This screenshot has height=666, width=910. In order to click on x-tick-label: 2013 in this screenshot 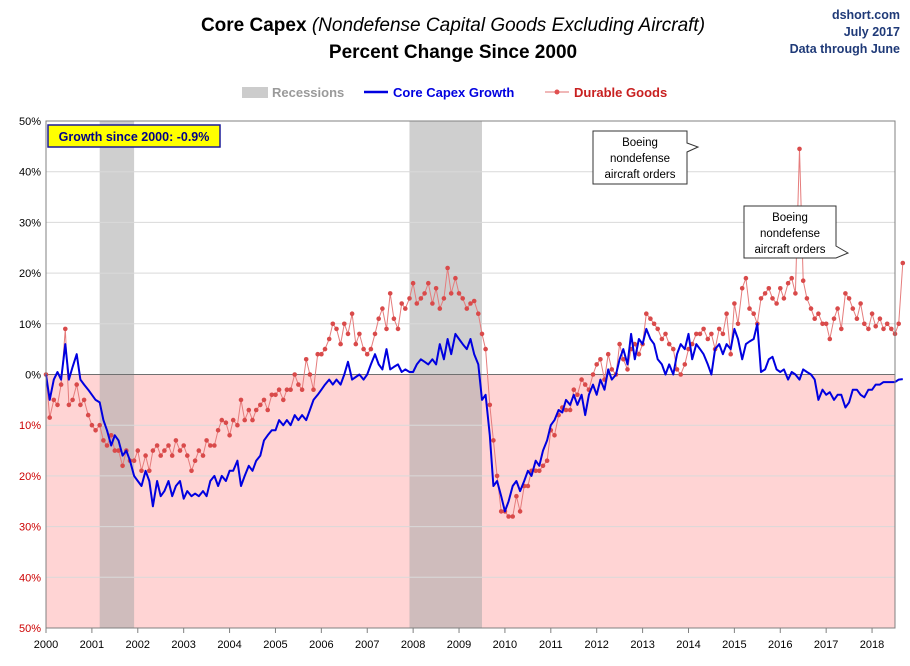, I will do `click(642, 645)`.